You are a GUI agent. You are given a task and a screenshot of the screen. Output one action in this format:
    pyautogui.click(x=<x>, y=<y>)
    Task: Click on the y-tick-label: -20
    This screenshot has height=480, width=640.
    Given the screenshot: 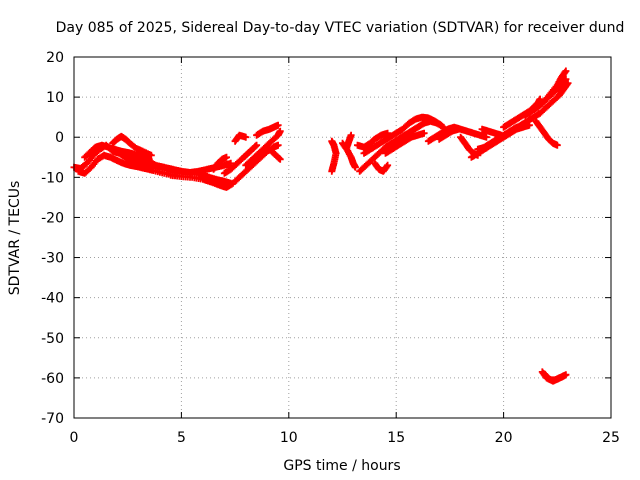 What is the action you would take?
    pyautogui.click(x=52, y=218)
    